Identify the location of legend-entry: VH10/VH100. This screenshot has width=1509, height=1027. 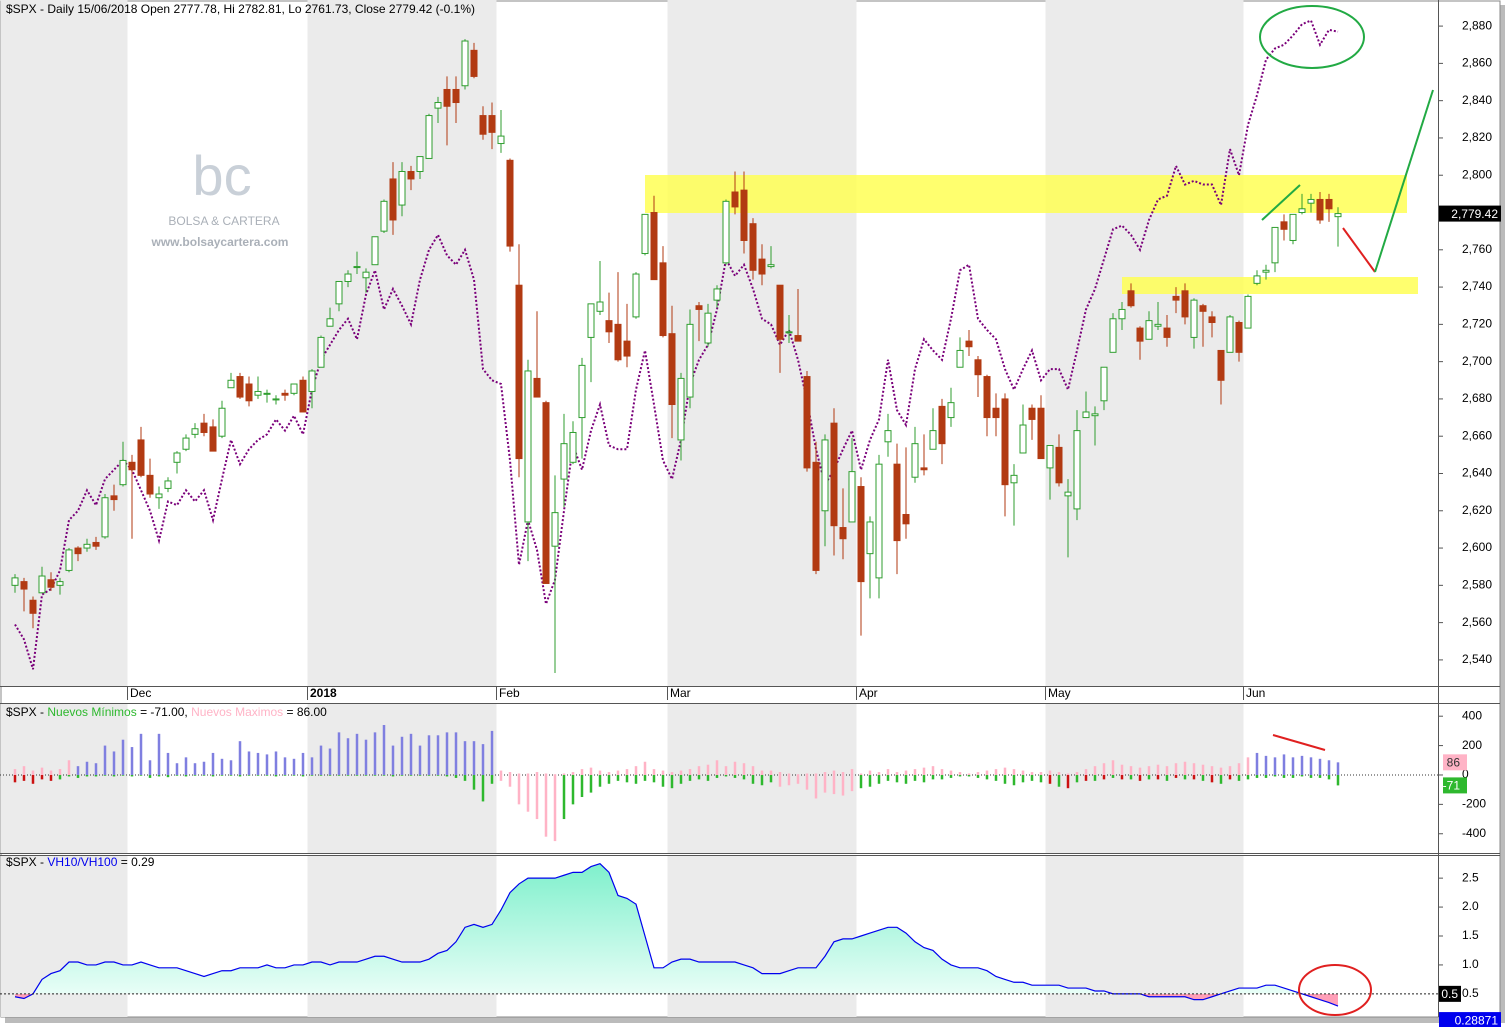
(82, 862).